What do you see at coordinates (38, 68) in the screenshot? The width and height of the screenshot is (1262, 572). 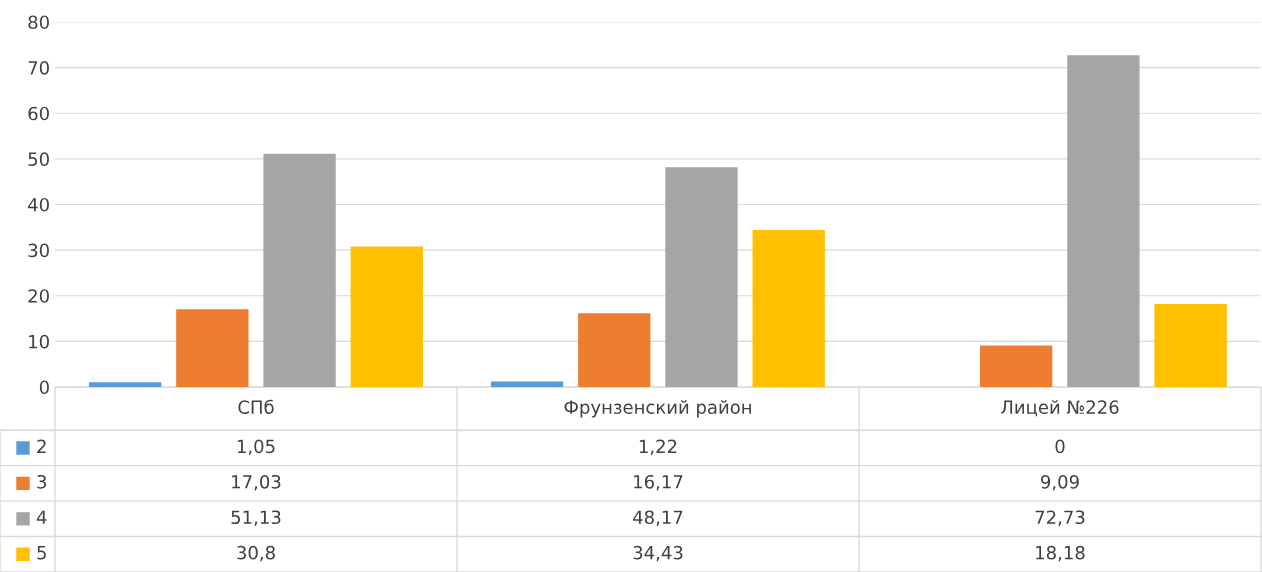 I see `y-tick-label: 70` at bounding box center [38, 68].